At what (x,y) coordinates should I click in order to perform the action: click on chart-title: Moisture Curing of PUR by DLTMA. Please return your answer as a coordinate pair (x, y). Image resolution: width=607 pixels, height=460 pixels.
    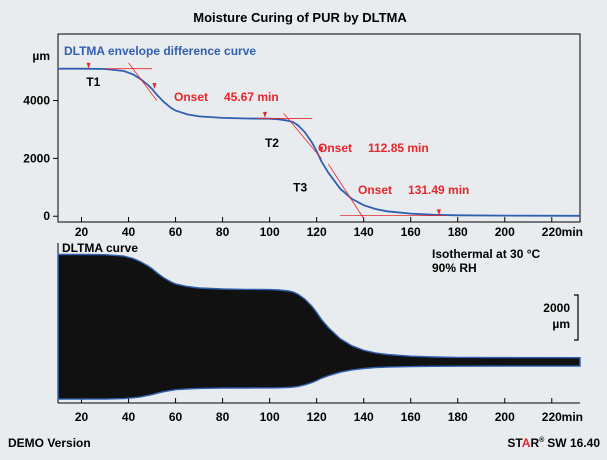
    Looking at the image, I should click on (300, 17).